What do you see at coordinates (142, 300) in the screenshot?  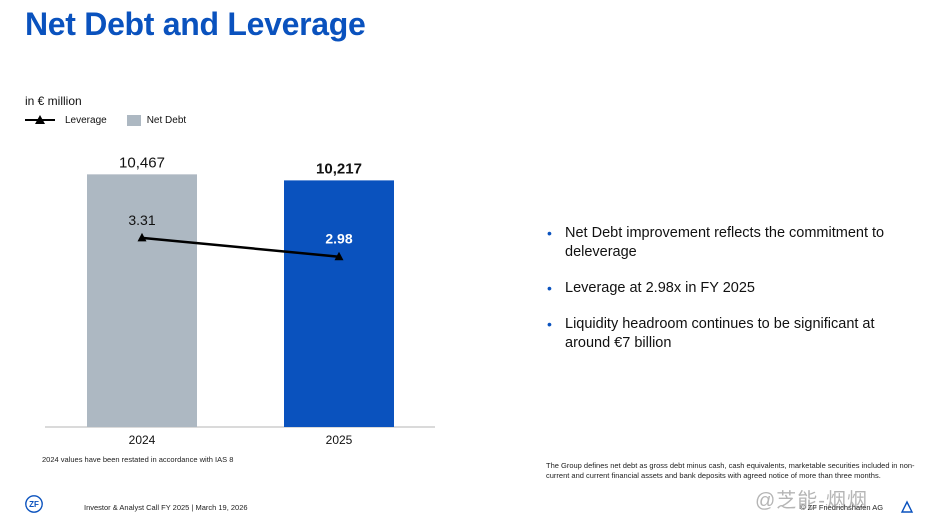 I see `bar-net-debt-2024` at bounding box center [142, 300].